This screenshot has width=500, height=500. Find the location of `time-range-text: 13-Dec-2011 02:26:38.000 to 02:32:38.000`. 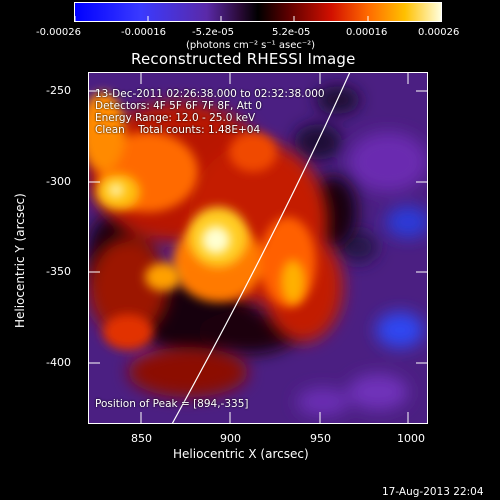

time-range-text: 13-Dec-2011 02:26:38.000 to 02:32:38.000 is located at coordinates (210, 94).